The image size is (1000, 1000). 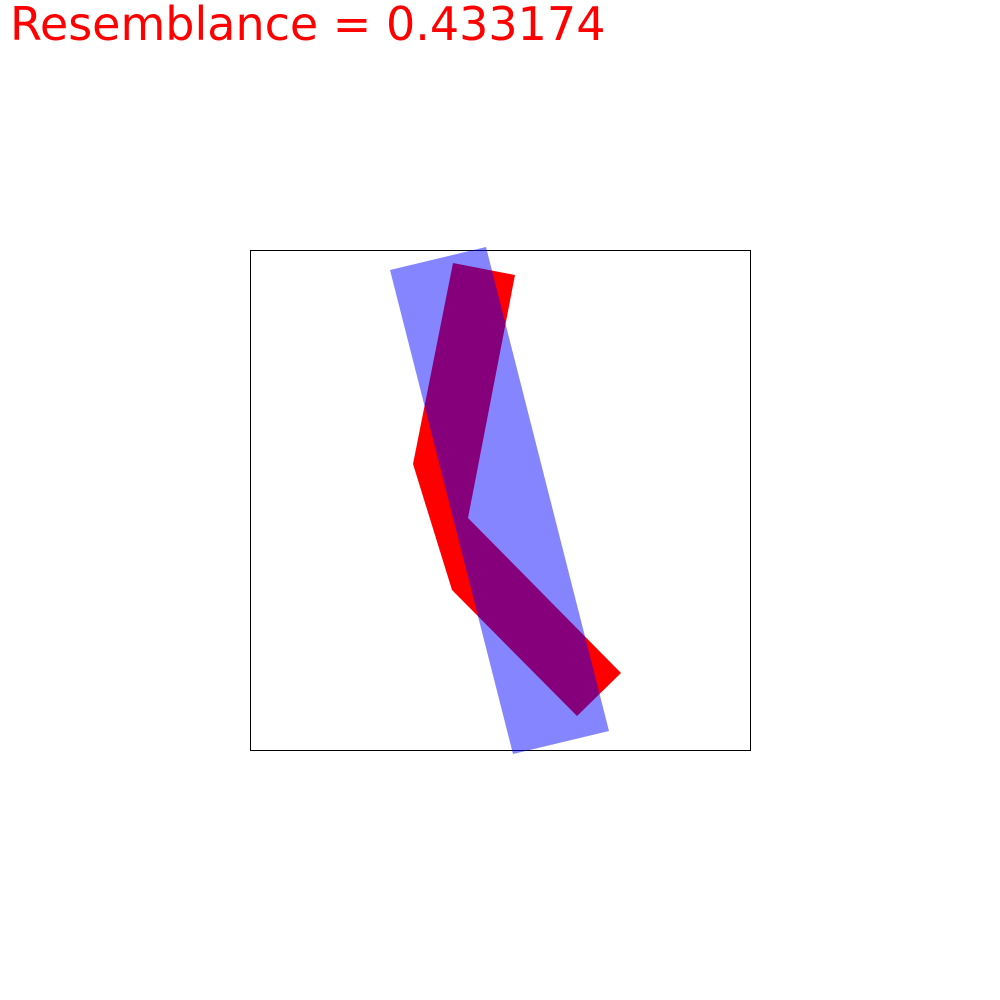 I want to click on red-bent-polygon, so click(x=517, y=489).